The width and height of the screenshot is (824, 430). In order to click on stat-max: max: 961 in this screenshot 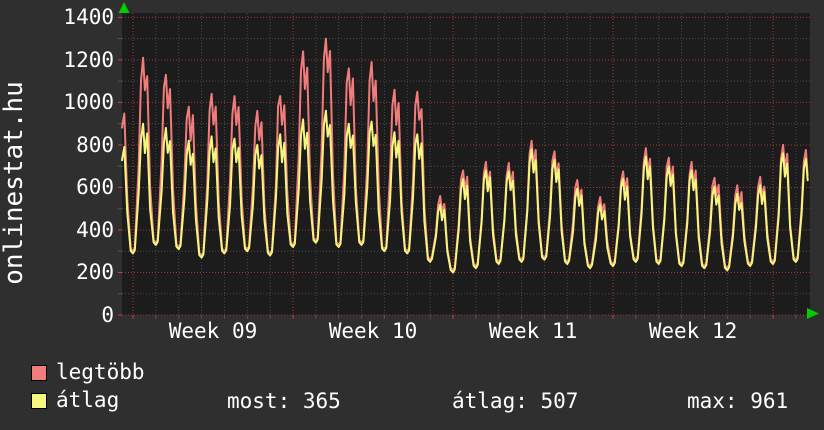, I will do `click(737, 401)`.